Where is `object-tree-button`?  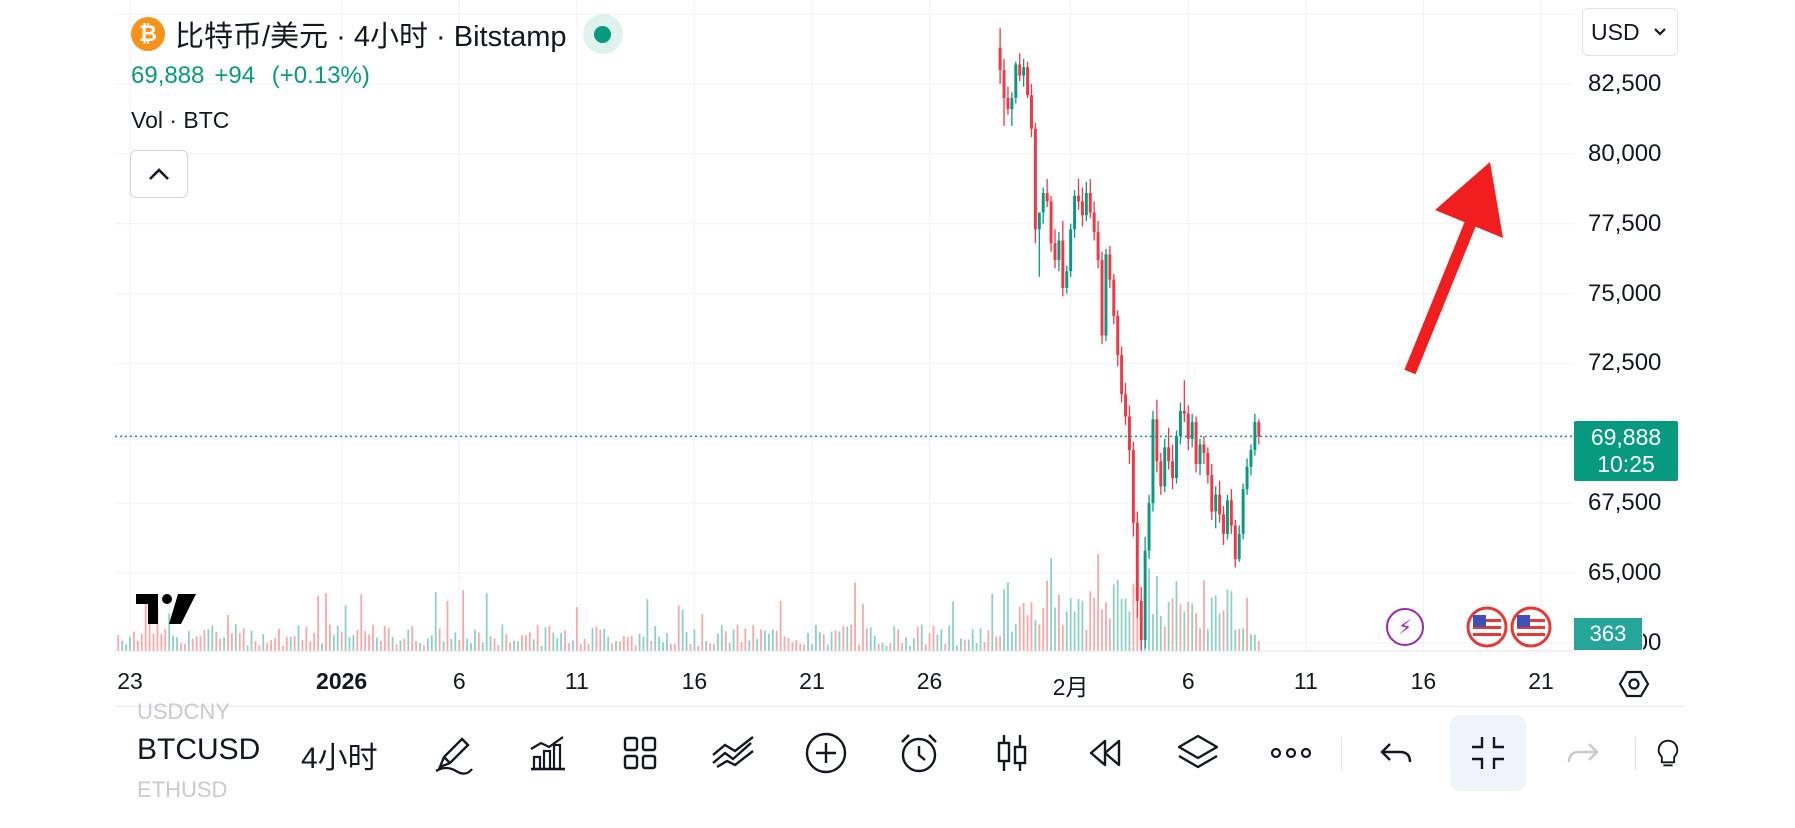 object-tree-button is located at coordinates (1198, 753).